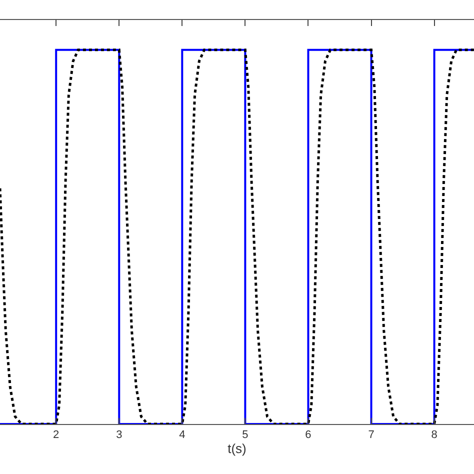  Describe the element at coordinates (245, 435) in the screenshot. I see `x-tick-label: 5` at that location.